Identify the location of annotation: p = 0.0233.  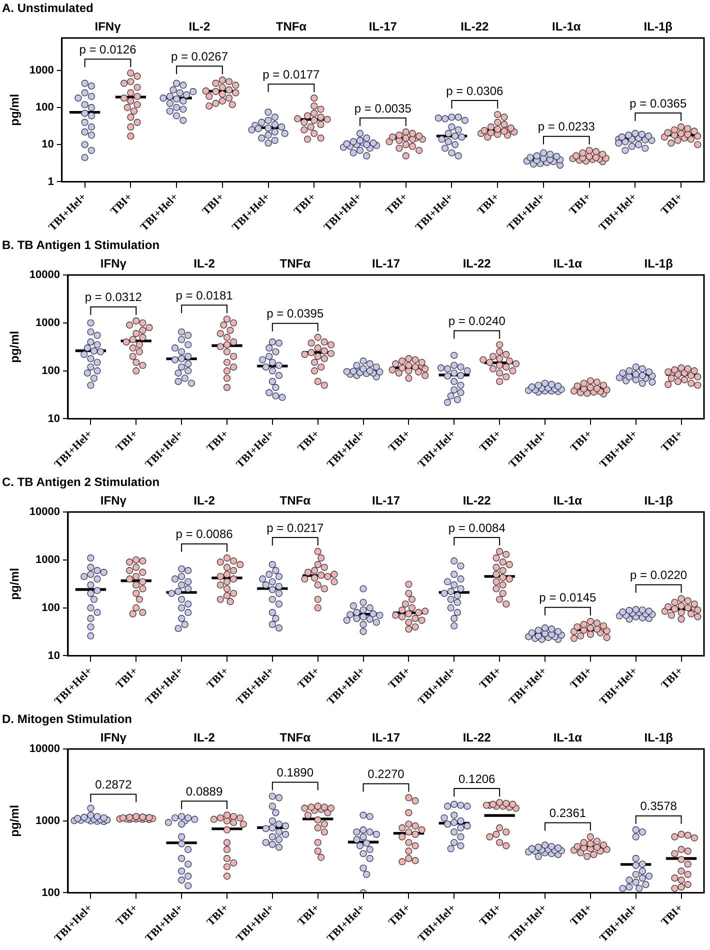
(567, 127).